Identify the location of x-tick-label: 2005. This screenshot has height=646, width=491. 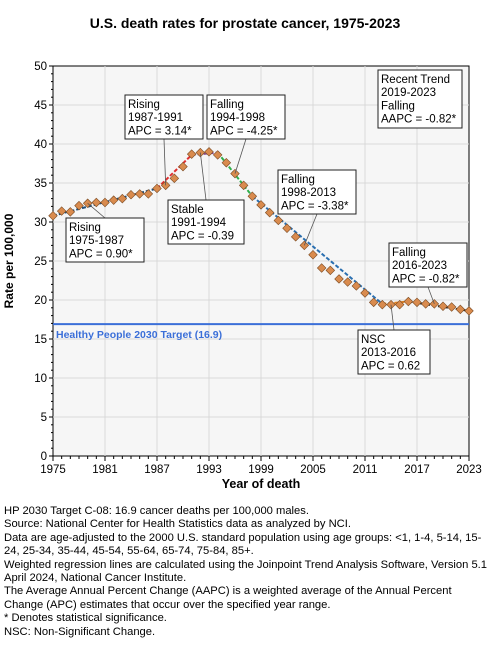
(313, 470).